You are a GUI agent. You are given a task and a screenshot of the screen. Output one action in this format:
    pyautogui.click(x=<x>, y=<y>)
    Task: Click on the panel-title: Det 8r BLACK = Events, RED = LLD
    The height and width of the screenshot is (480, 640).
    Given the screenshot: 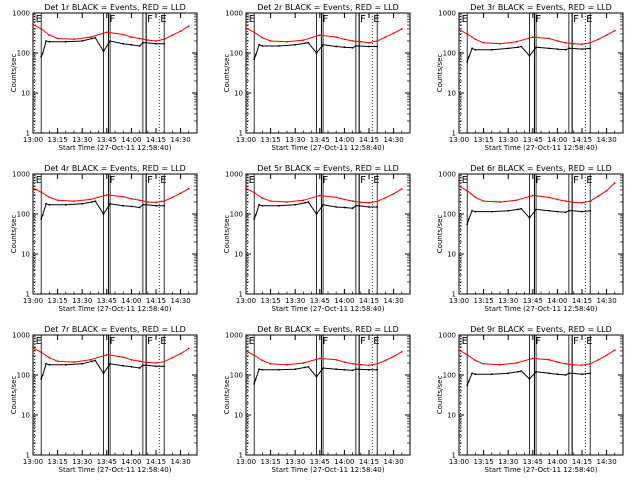 What is the action you would take?
    pyautogui.click(x=328, y=329)
    